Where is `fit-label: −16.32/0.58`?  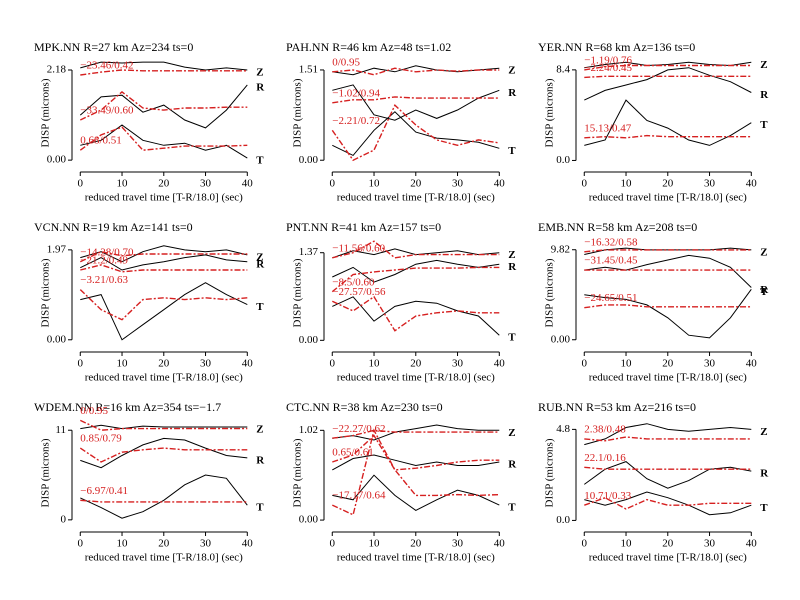 fit-label: −16.32/0.58 is located at coordinates (611, 242).